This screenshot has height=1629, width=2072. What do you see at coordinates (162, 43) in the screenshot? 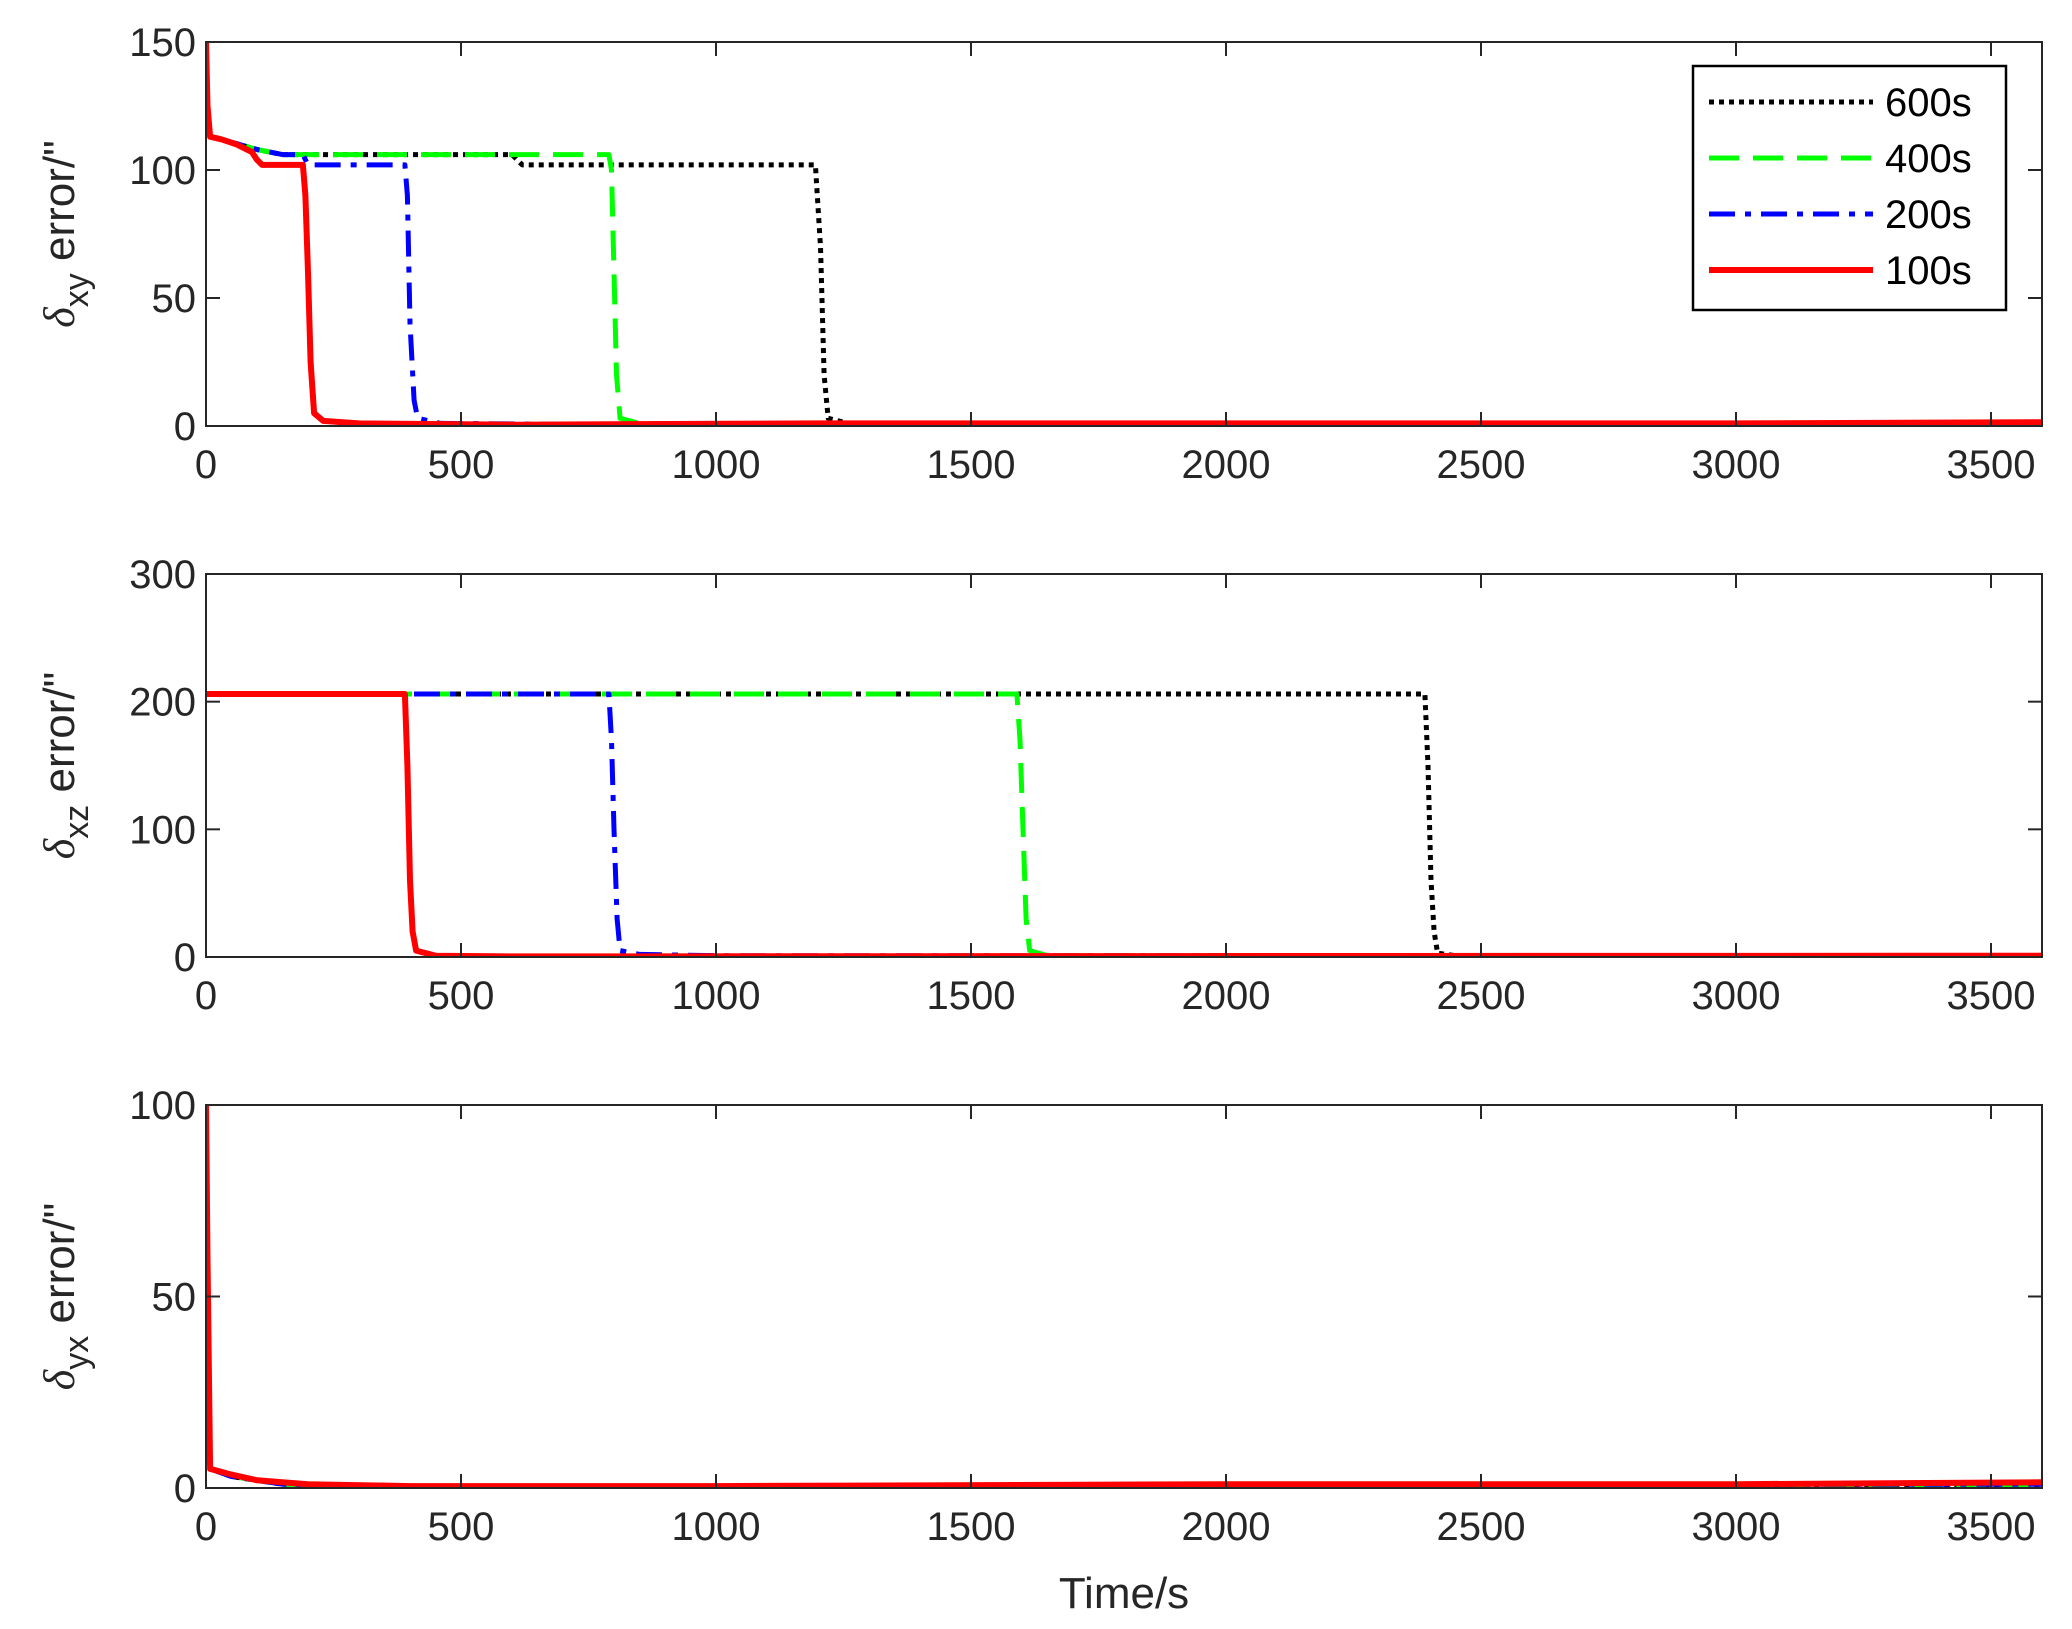
I see `y-tick-label: 150` at bounding box center [162, 43].